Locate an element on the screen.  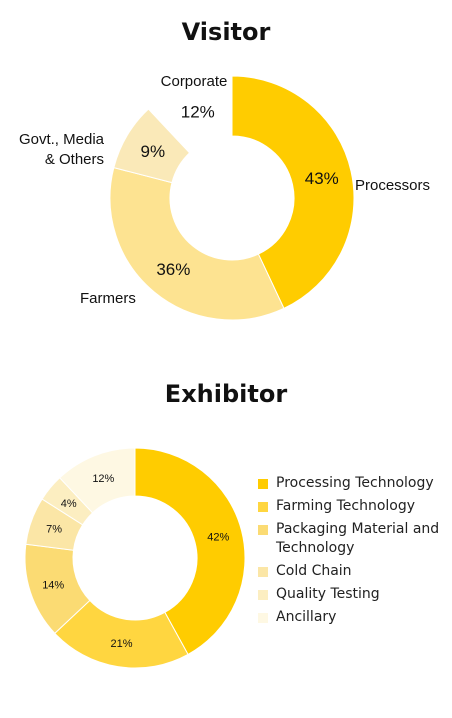
visitor-category-label: Corporate is located at coordinates (194, 81).